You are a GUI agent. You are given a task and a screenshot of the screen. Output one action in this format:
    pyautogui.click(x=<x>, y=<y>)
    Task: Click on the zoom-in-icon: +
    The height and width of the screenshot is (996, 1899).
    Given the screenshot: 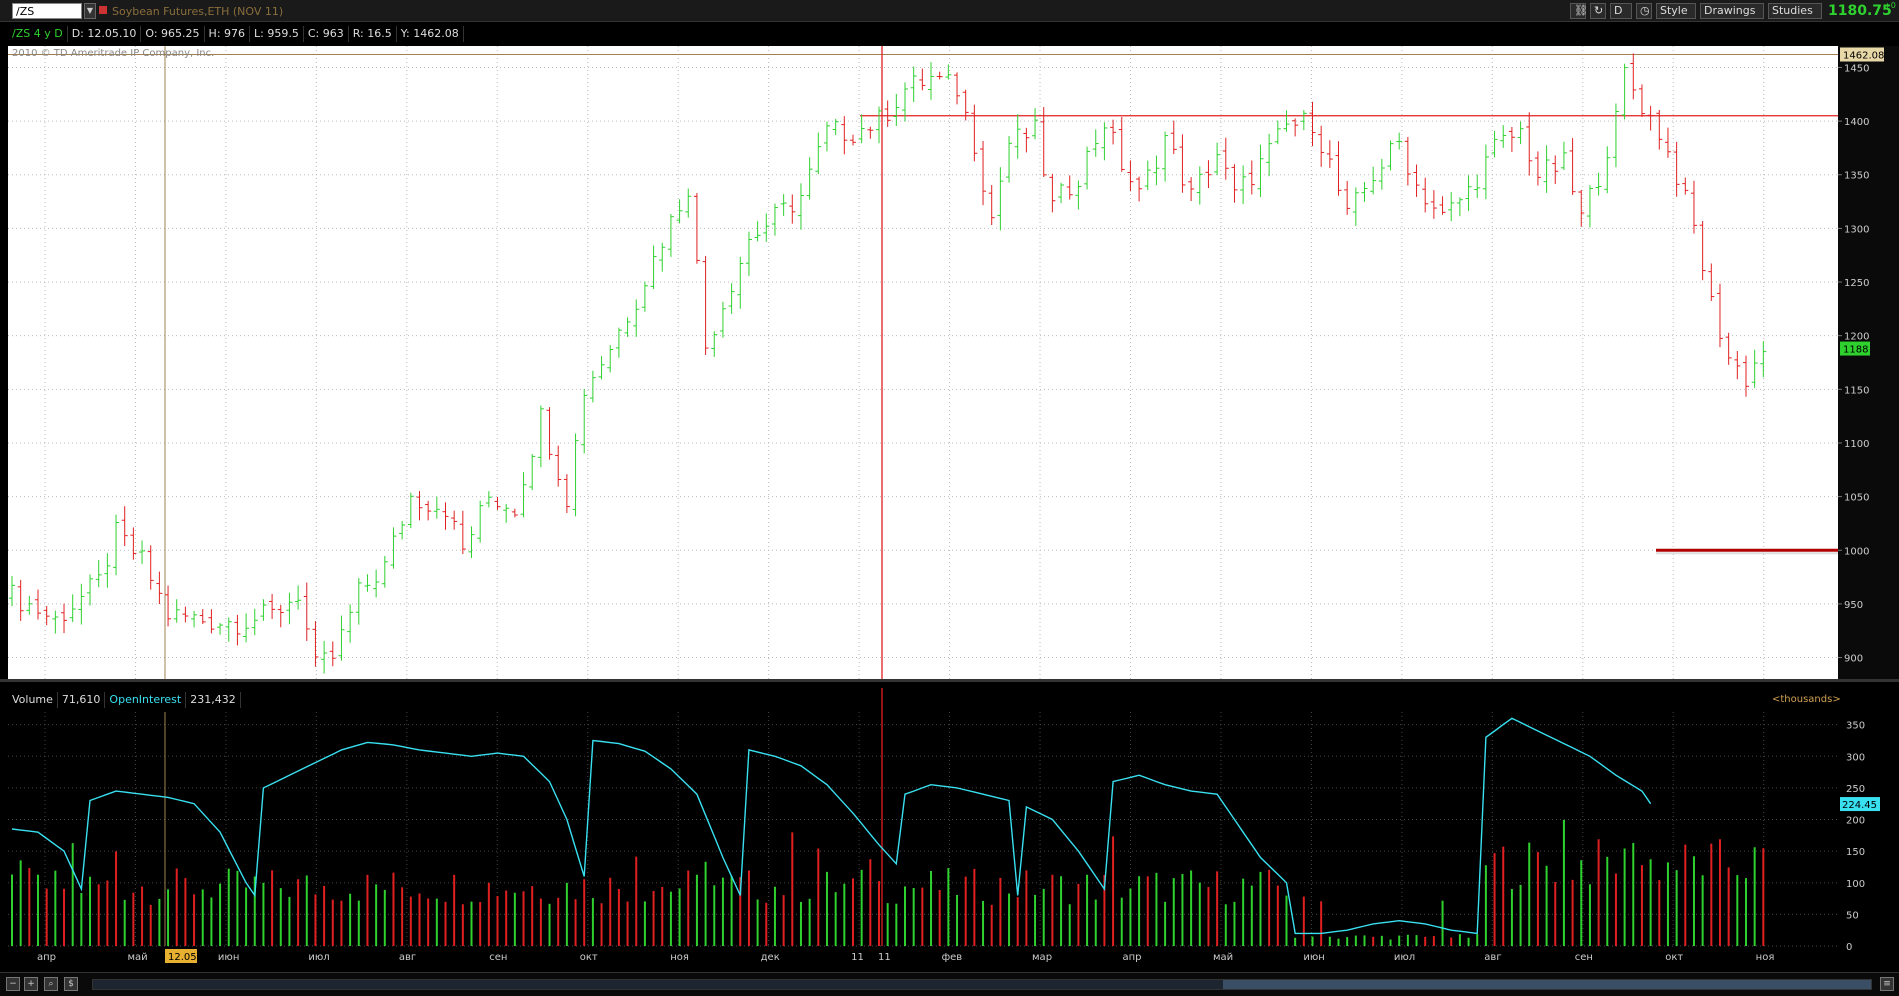 What is the action you would take?
    pyautogui.click(x=31, y=984)
    